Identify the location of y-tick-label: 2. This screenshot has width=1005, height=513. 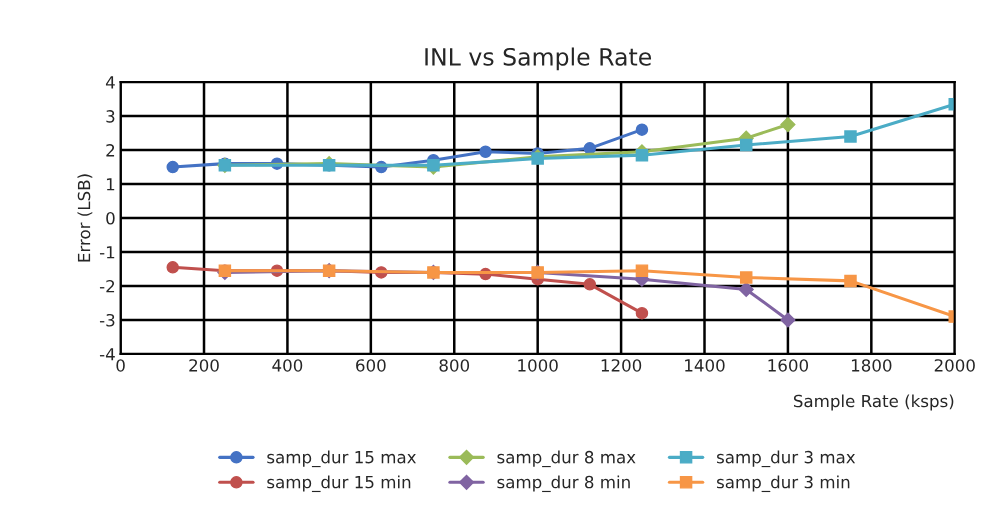
(110, 150).